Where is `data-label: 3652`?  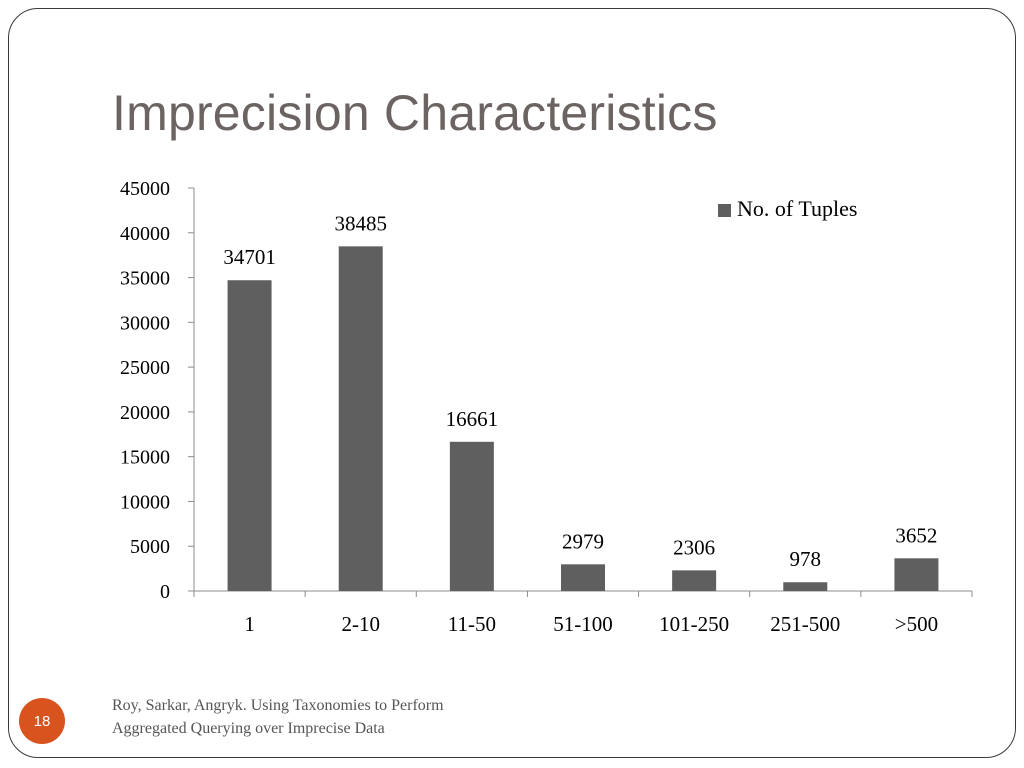
data-label: 3652 is located at coordinates (916, 535).